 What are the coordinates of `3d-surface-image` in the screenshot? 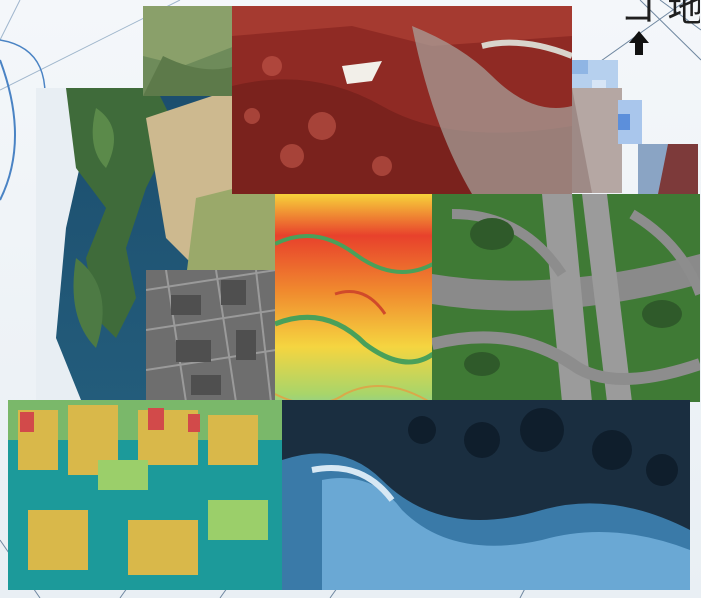 It's located at (145, 495).